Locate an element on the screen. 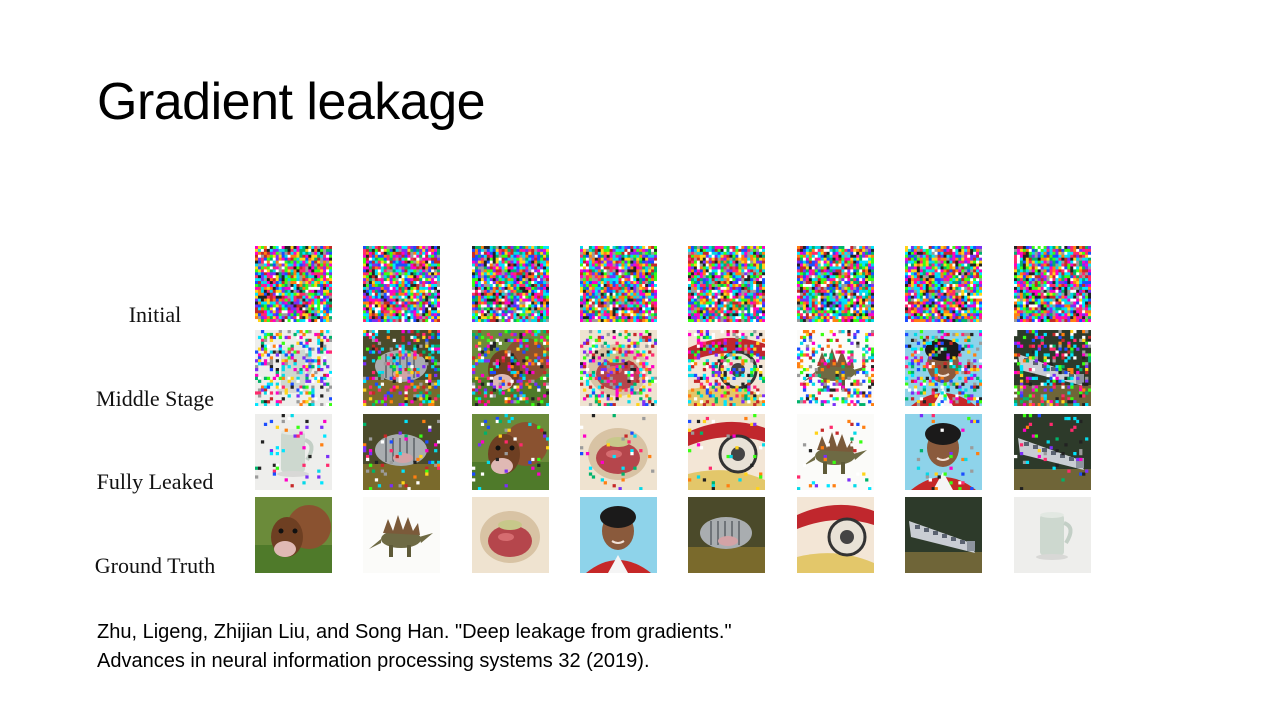  row-label-ground-truth: Ground Truth is located at coordinates (155, 565).